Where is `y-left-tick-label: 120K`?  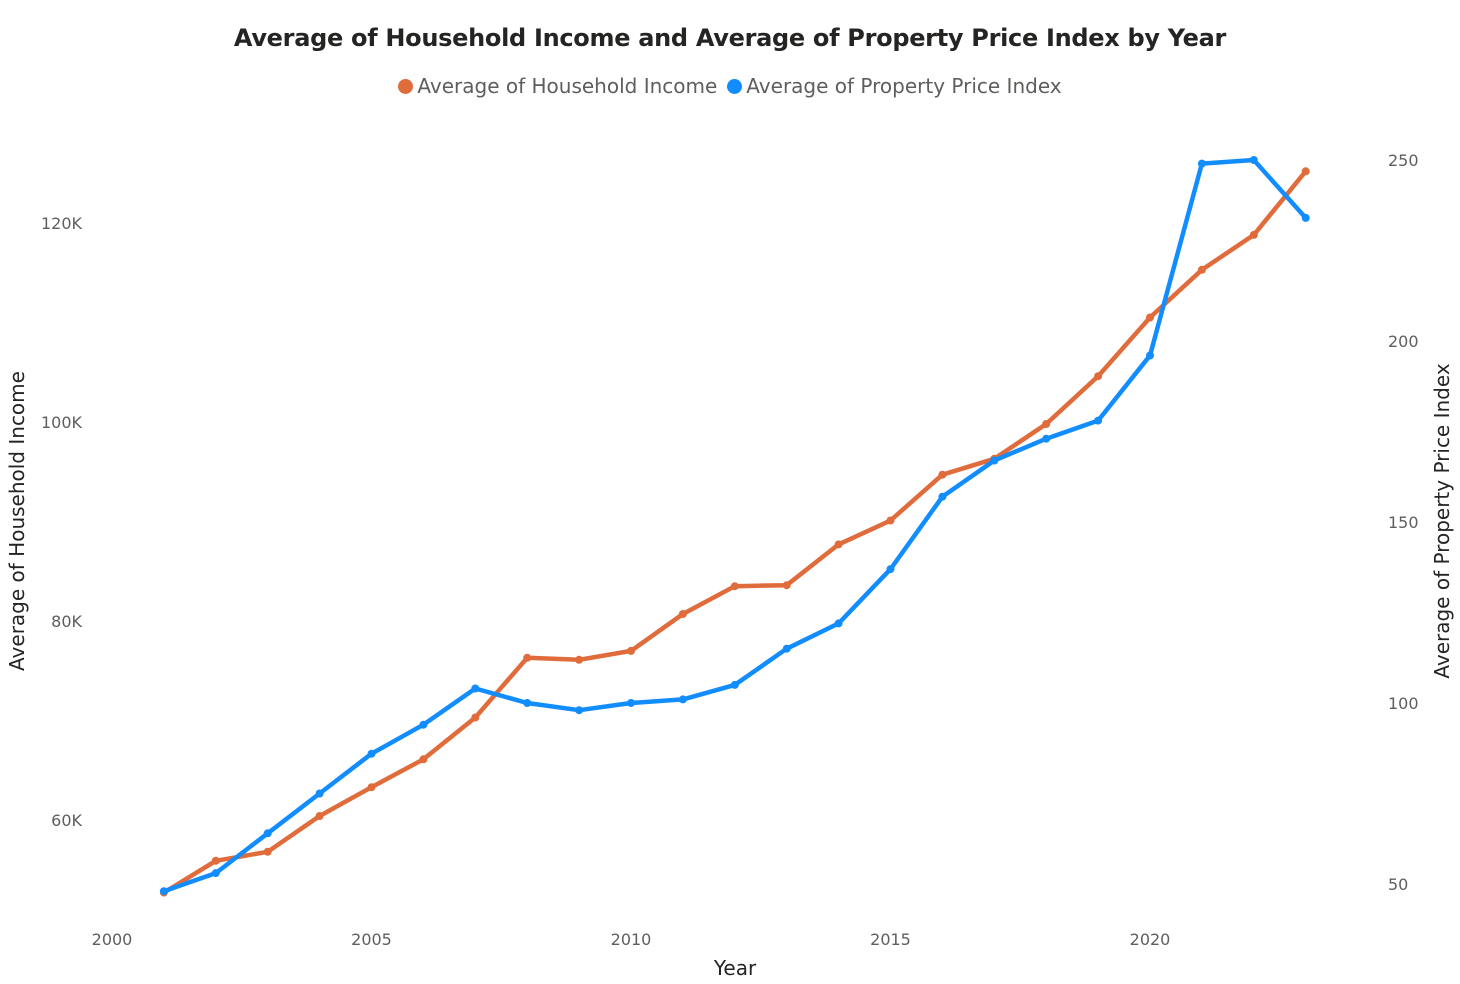 y-left-tick-label: 120K is located at coordinates (62, 223).